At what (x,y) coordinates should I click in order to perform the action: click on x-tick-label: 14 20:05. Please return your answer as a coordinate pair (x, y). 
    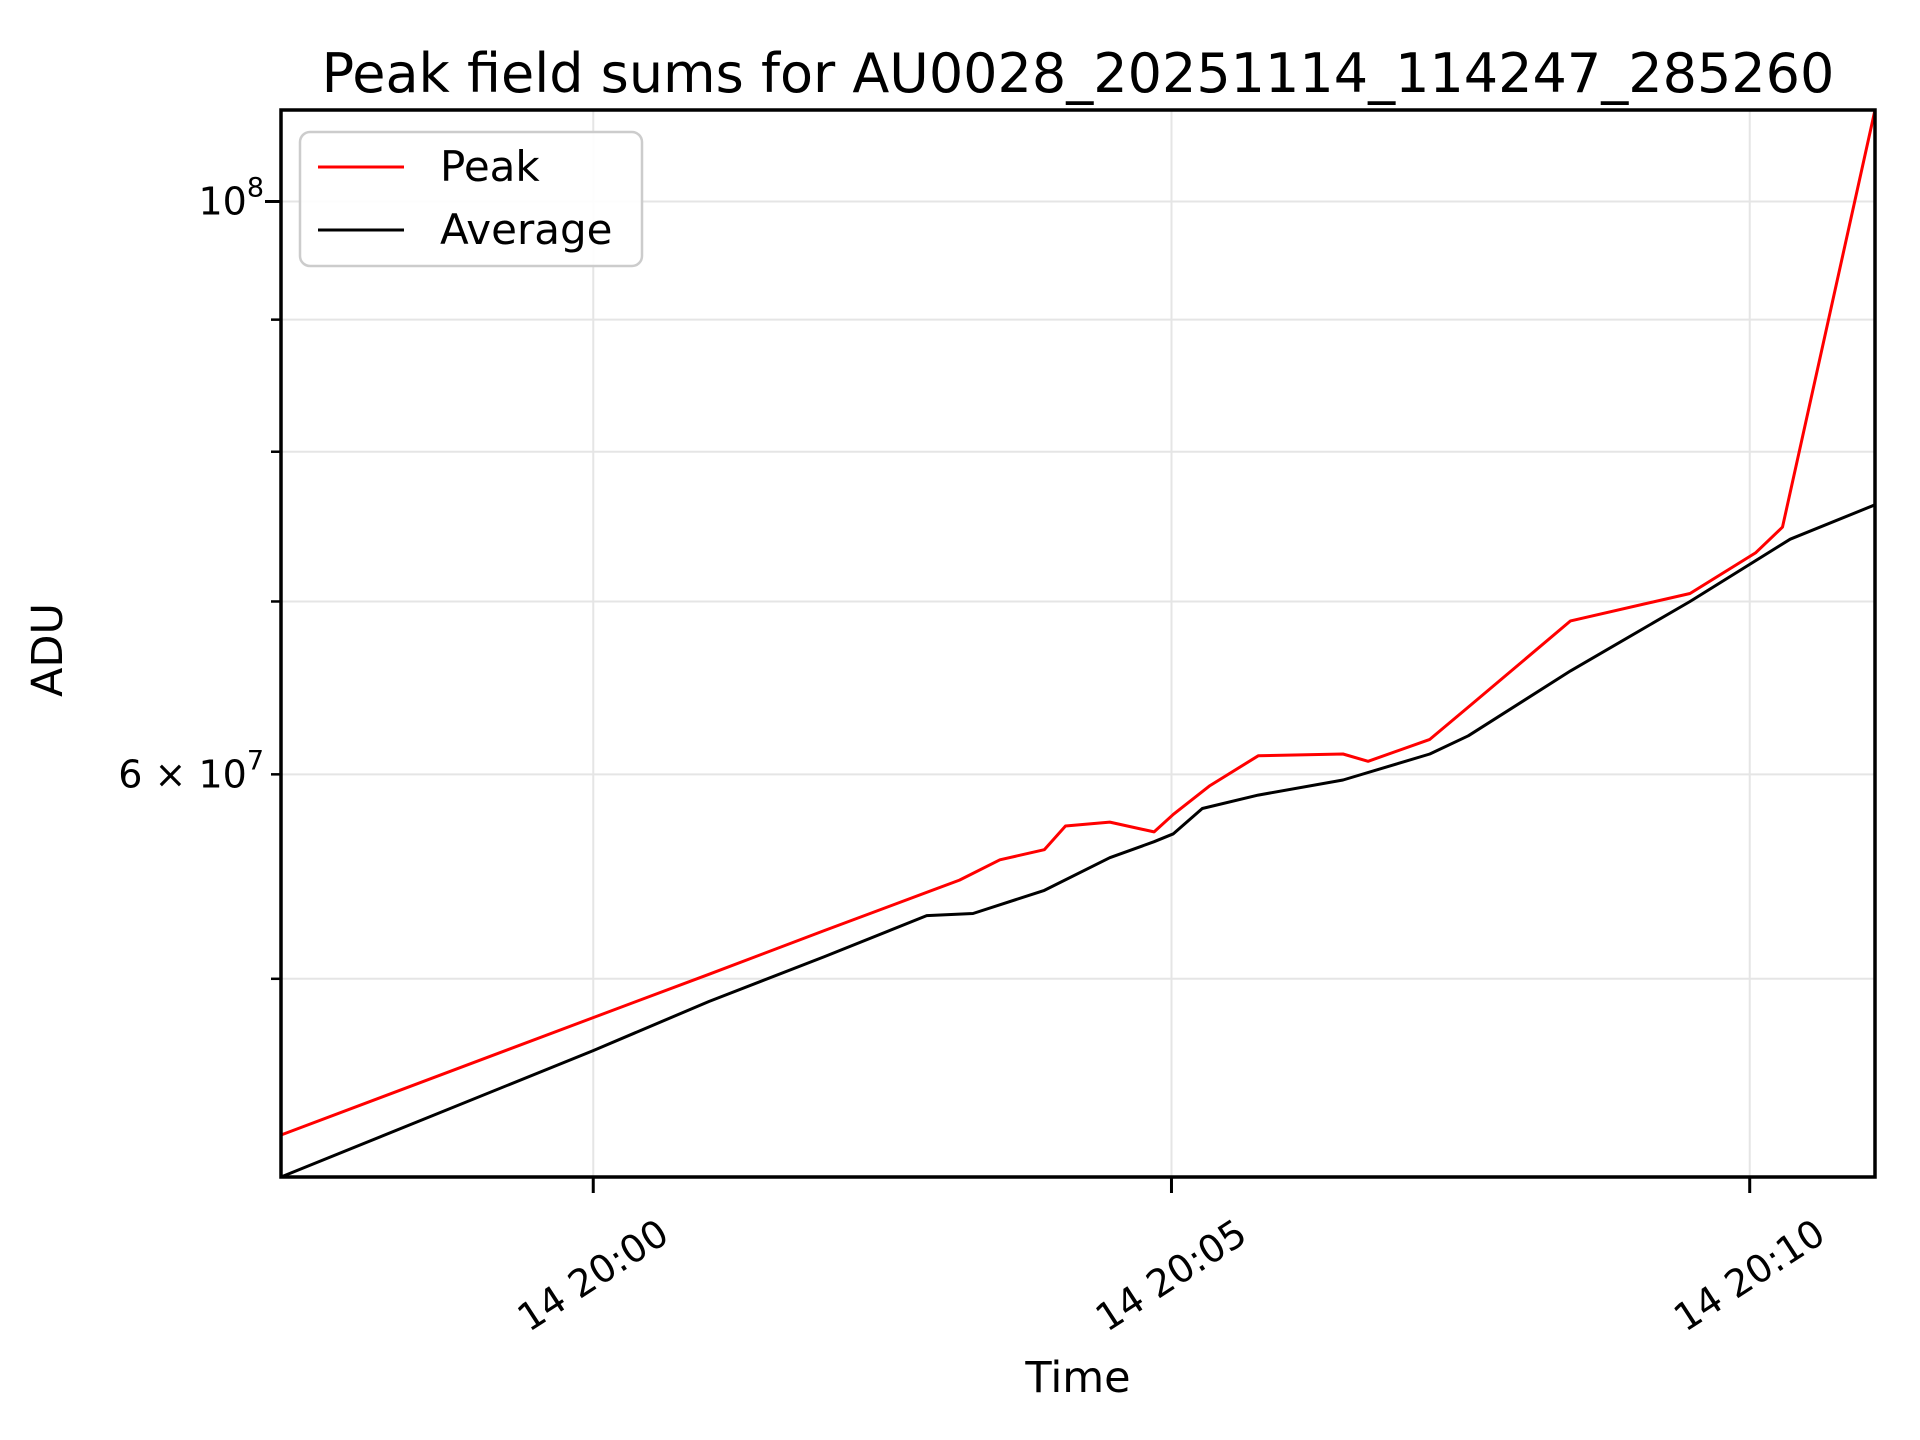
    Looking at the image, I should click on (1171, 1275).